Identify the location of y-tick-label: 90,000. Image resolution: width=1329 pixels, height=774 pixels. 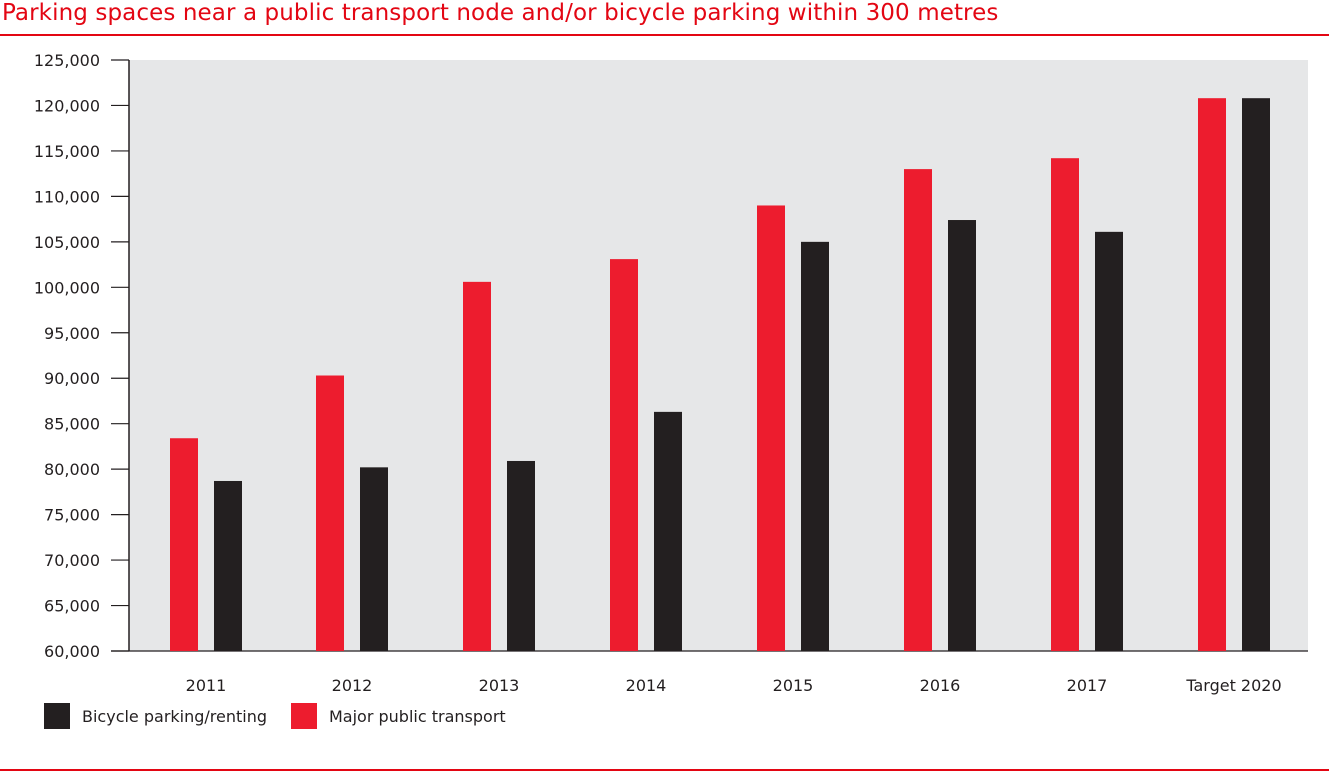
(72, 378).